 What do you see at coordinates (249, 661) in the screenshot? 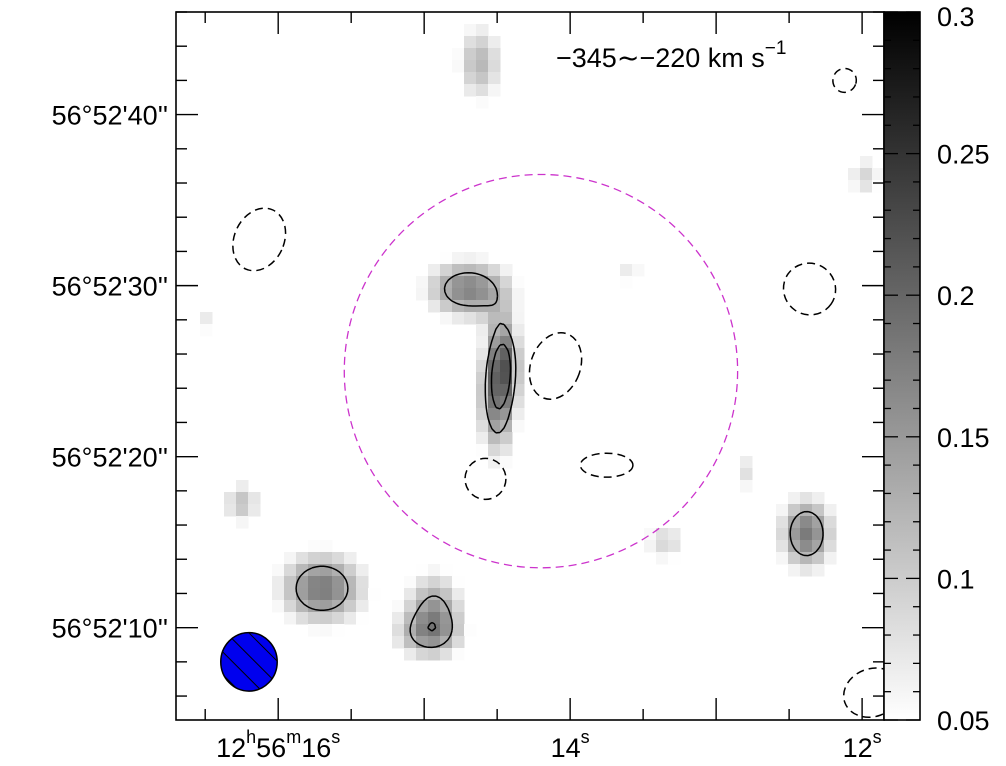
I see `beam-ellipse` at bounding box center [249, 661].